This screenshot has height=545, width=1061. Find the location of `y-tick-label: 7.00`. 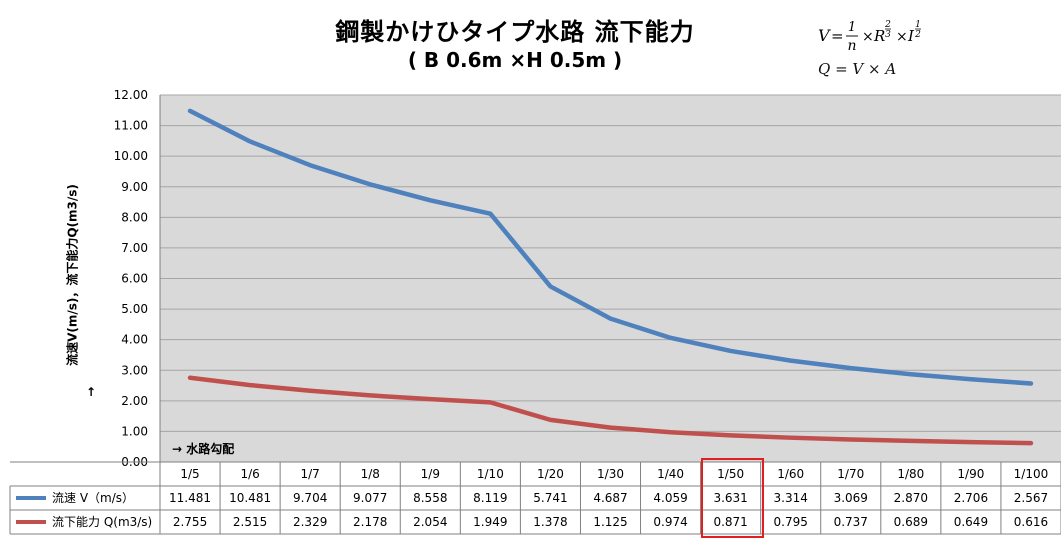

y-tick-label: 7.00 is located at coordinates (134, 248).